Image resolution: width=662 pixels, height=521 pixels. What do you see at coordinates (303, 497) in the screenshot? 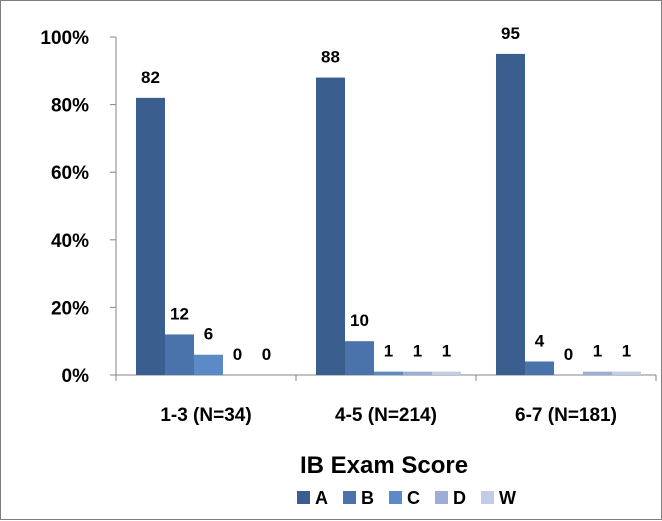
I see `legend-swatch-a` at bounding box center [303, 497].